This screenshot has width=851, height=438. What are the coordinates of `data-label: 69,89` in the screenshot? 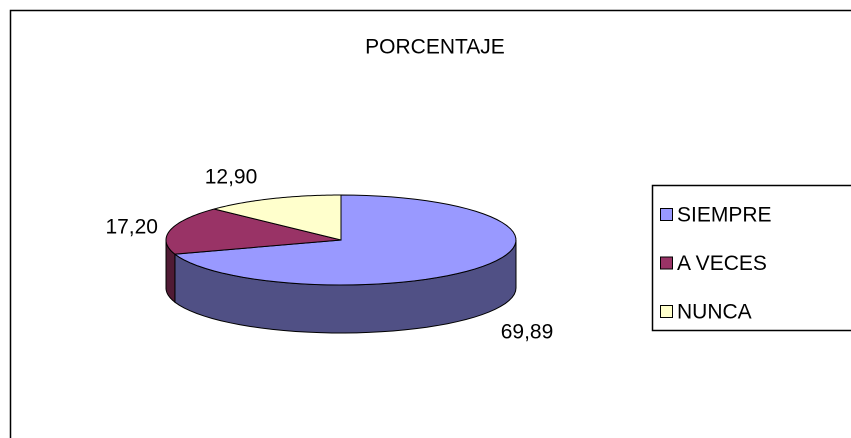 It's located at (527, 332).